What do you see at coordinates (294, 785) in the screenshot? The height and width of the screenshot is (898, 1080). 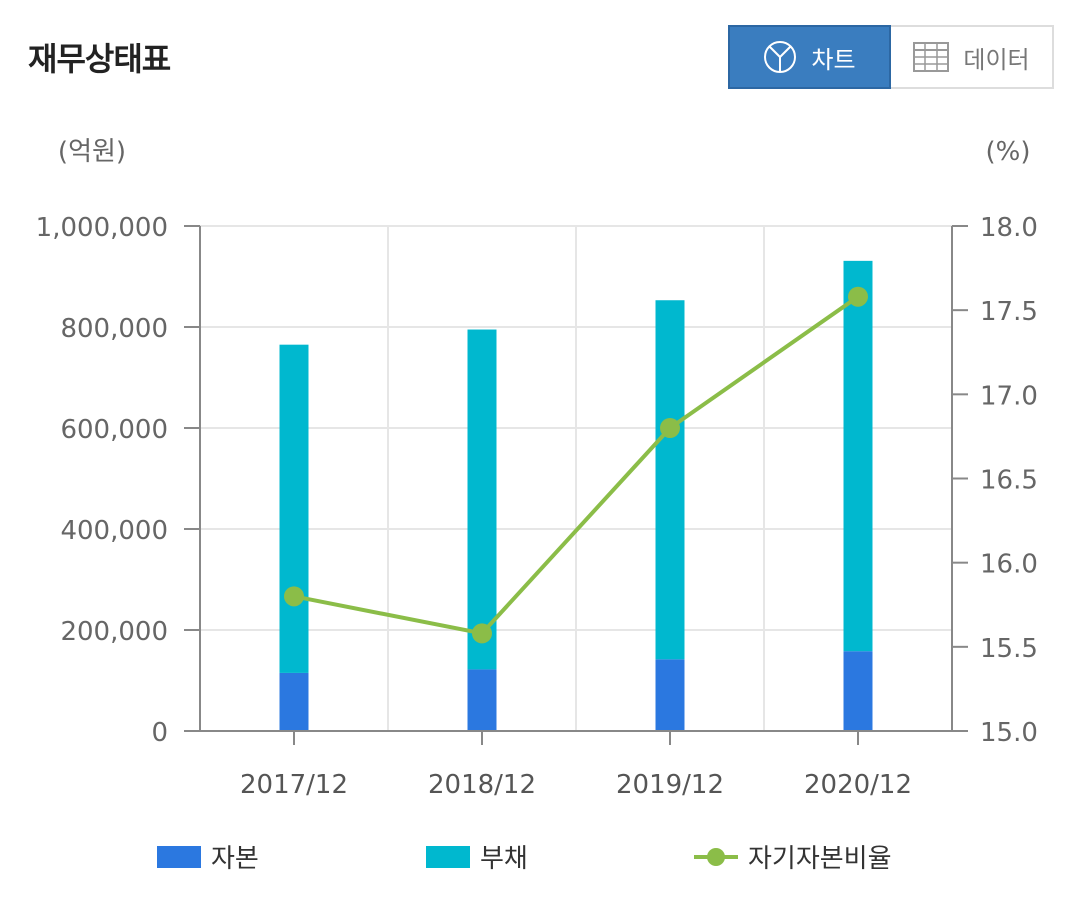 I see `x-tick-label: 2017/12` at bounding box center [294, 785].